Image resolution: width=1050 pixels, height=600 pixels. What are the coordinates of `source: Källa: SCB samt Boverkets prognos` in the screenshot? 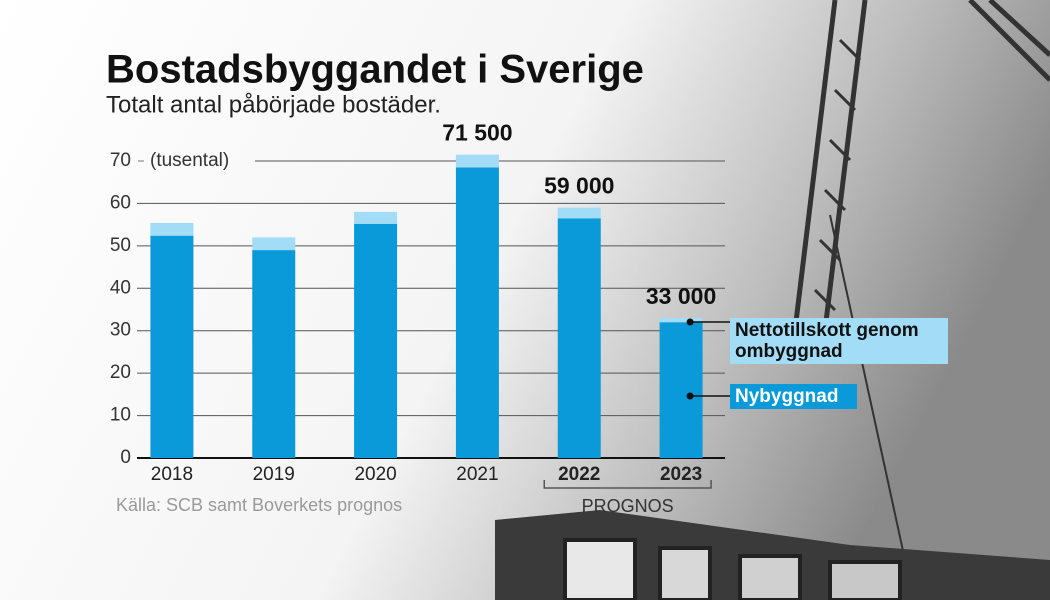 It's located at (259, 505).